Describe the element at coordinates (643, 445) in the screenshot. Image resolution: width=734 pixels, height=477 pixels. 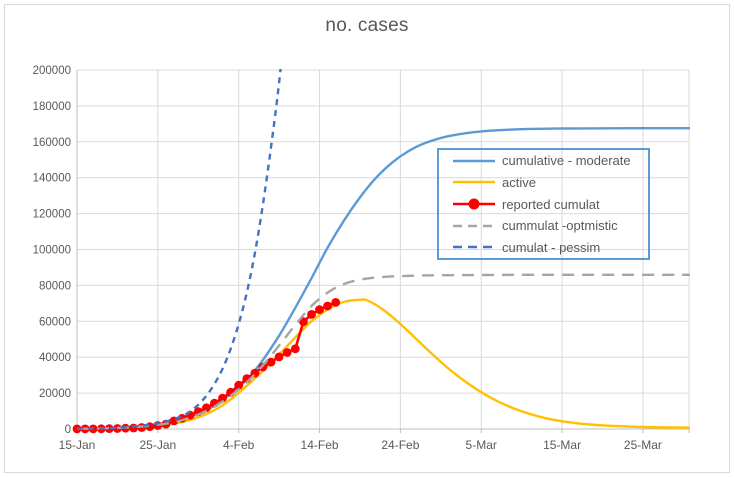
I see `x-tick-label: 25-Mar` at that location.